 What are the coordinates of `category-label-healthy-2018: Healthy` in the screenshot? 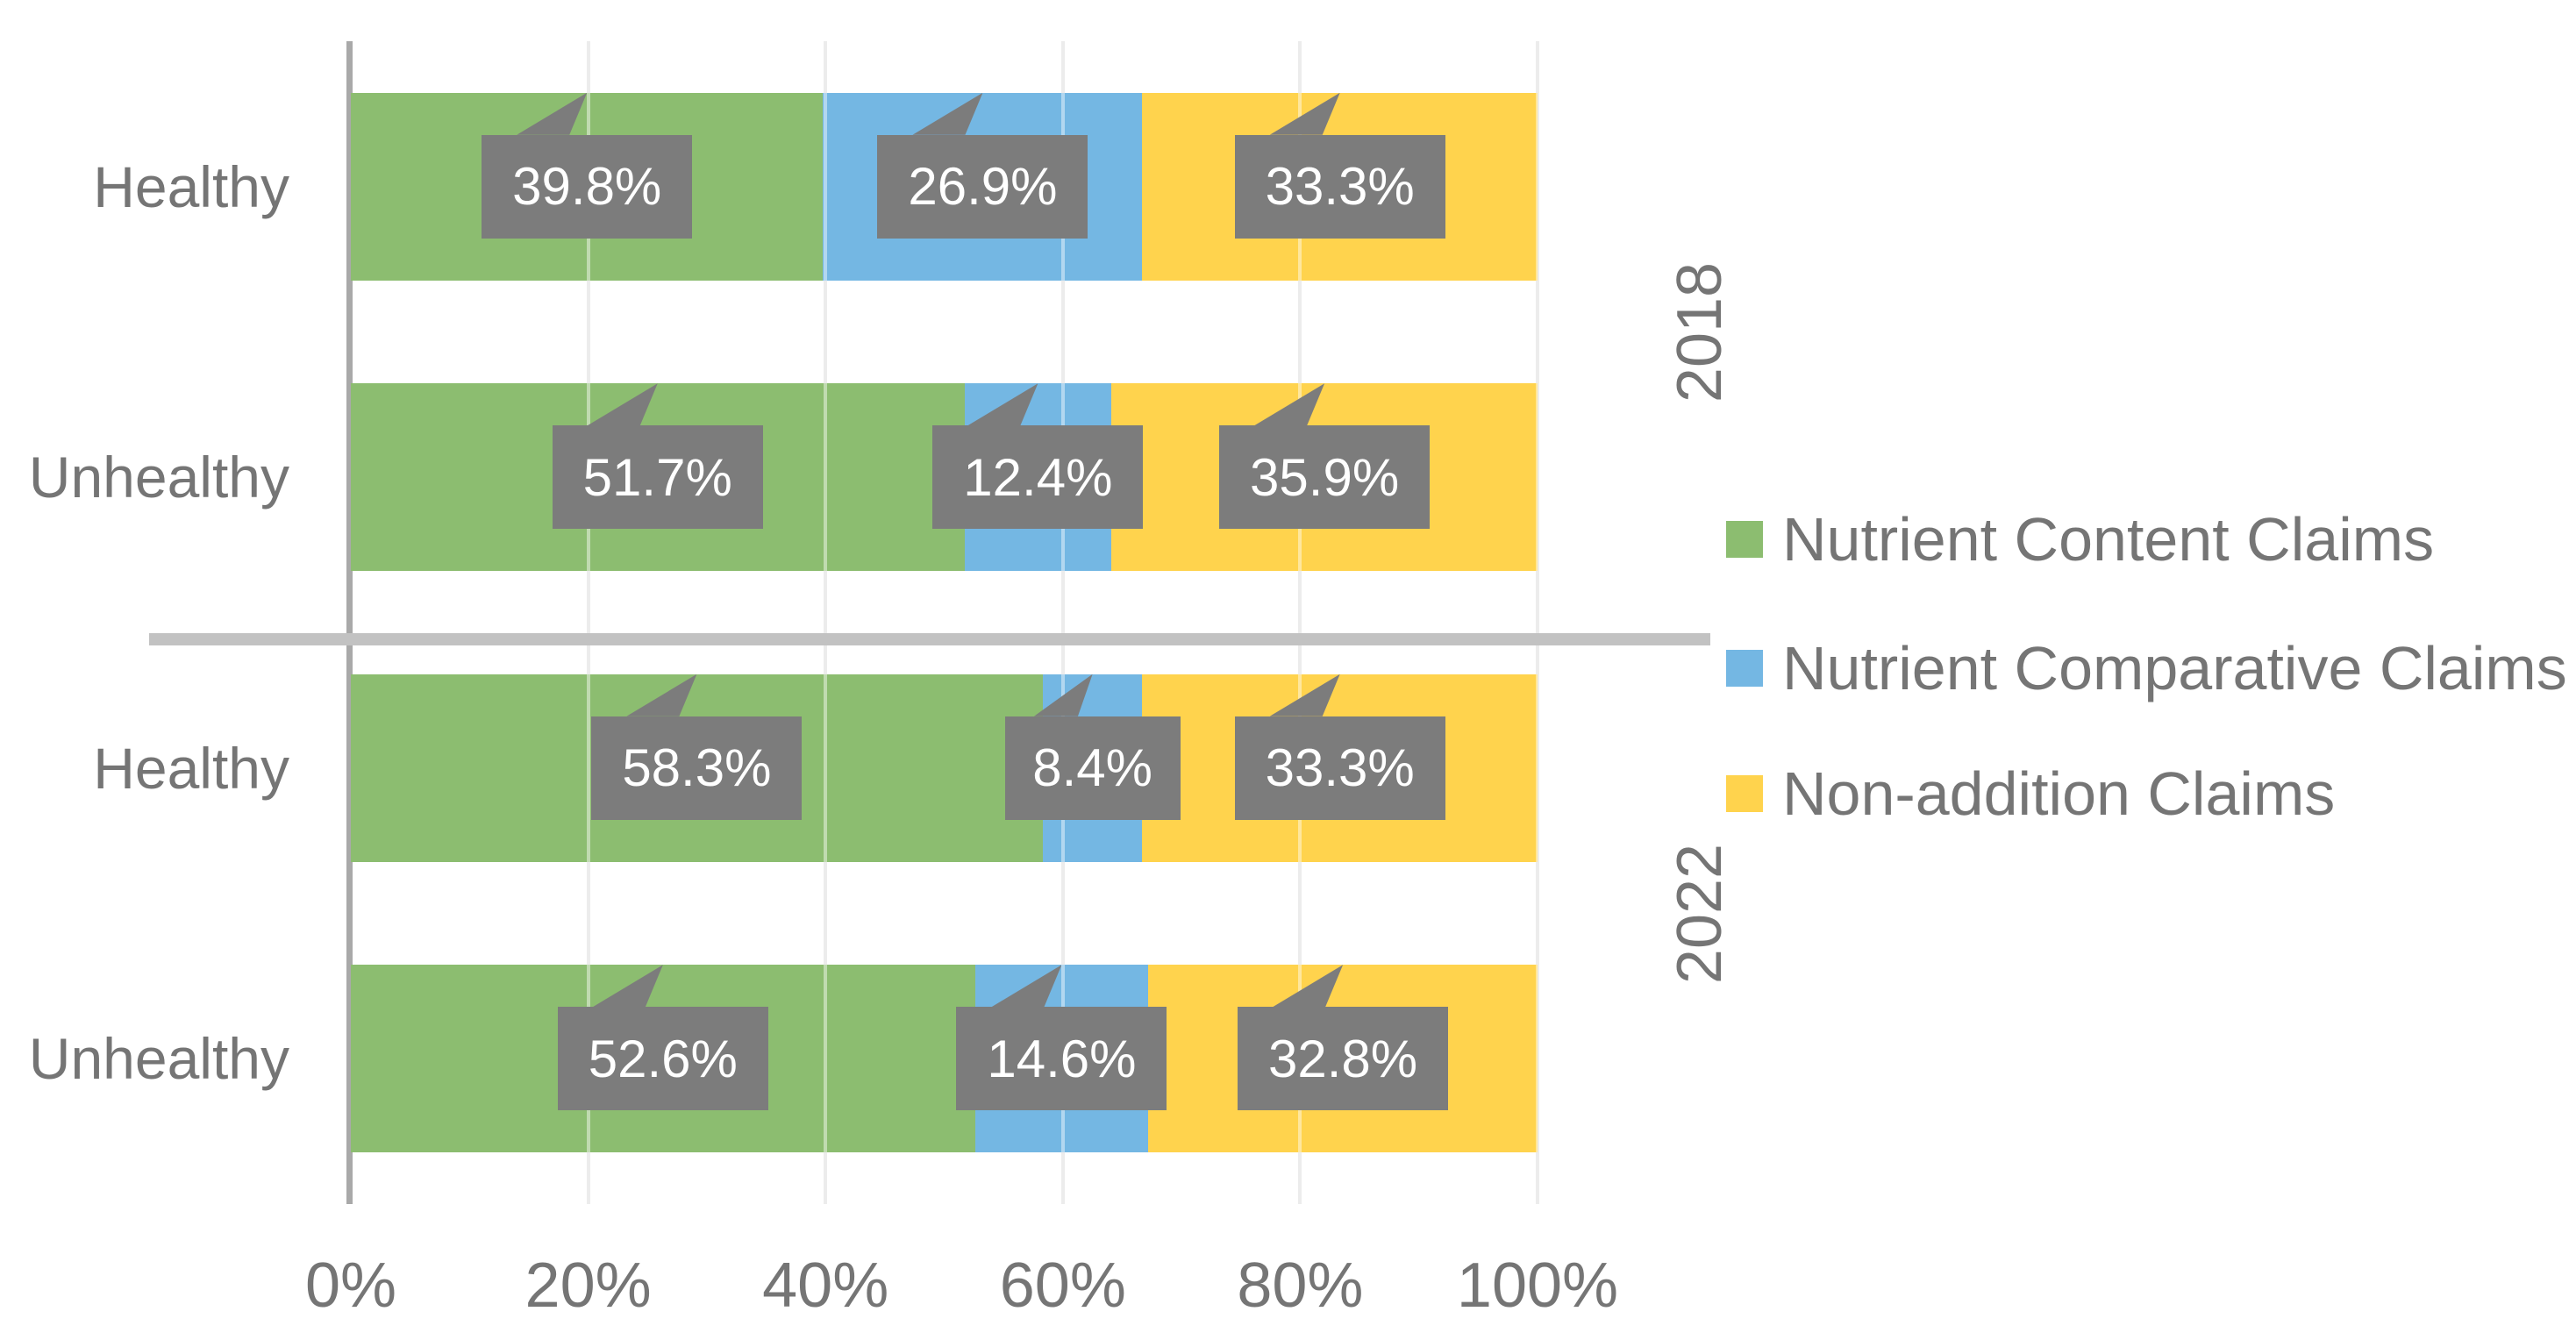 It's located at (191, 186).